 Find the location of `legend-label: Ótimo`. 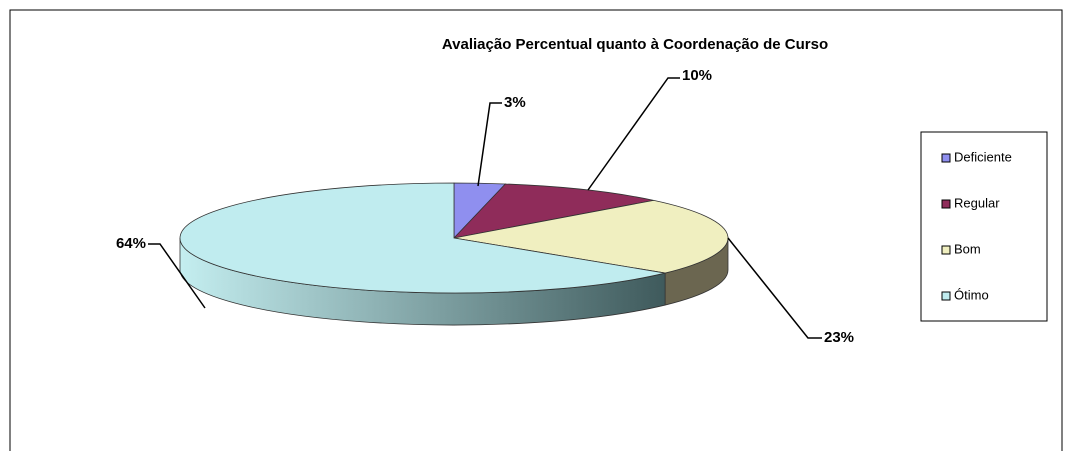

legend-label: Ótimo is located at coordinates (971, 294).